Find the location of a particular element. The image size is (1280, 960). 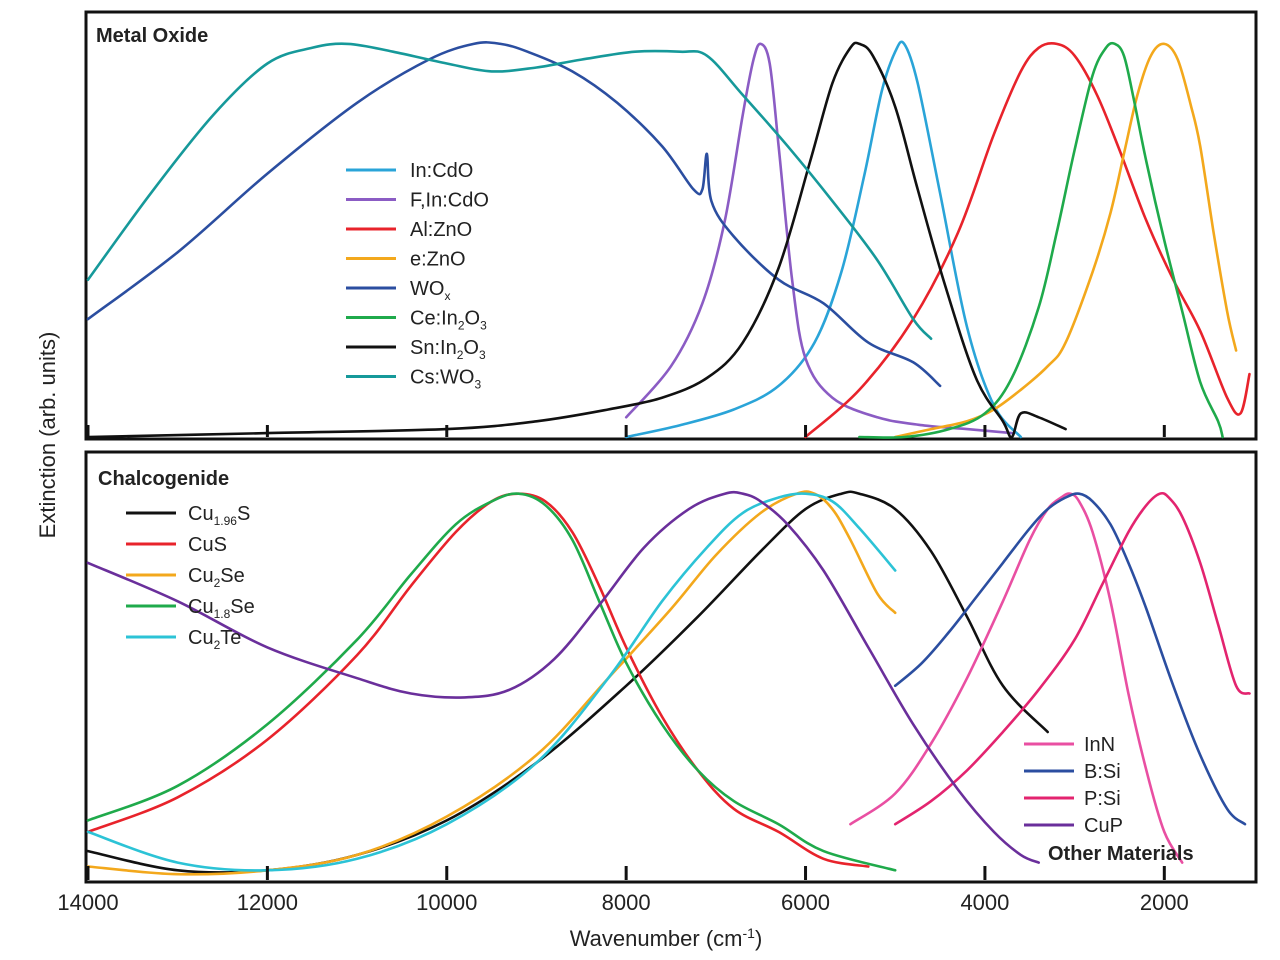

legend-top-label-4: WOx is located at coordinates (430, 290).